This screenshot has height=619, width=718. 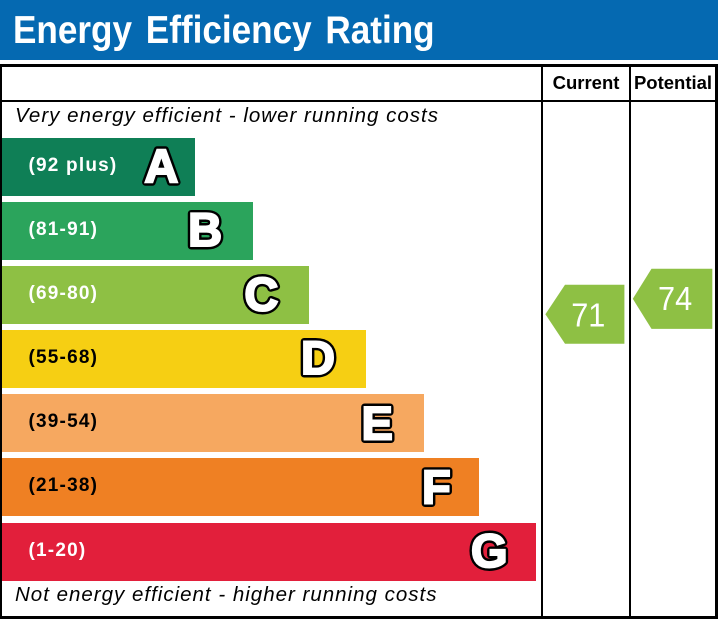 I want to click on svg-text: G, so click(x=489, y=550).